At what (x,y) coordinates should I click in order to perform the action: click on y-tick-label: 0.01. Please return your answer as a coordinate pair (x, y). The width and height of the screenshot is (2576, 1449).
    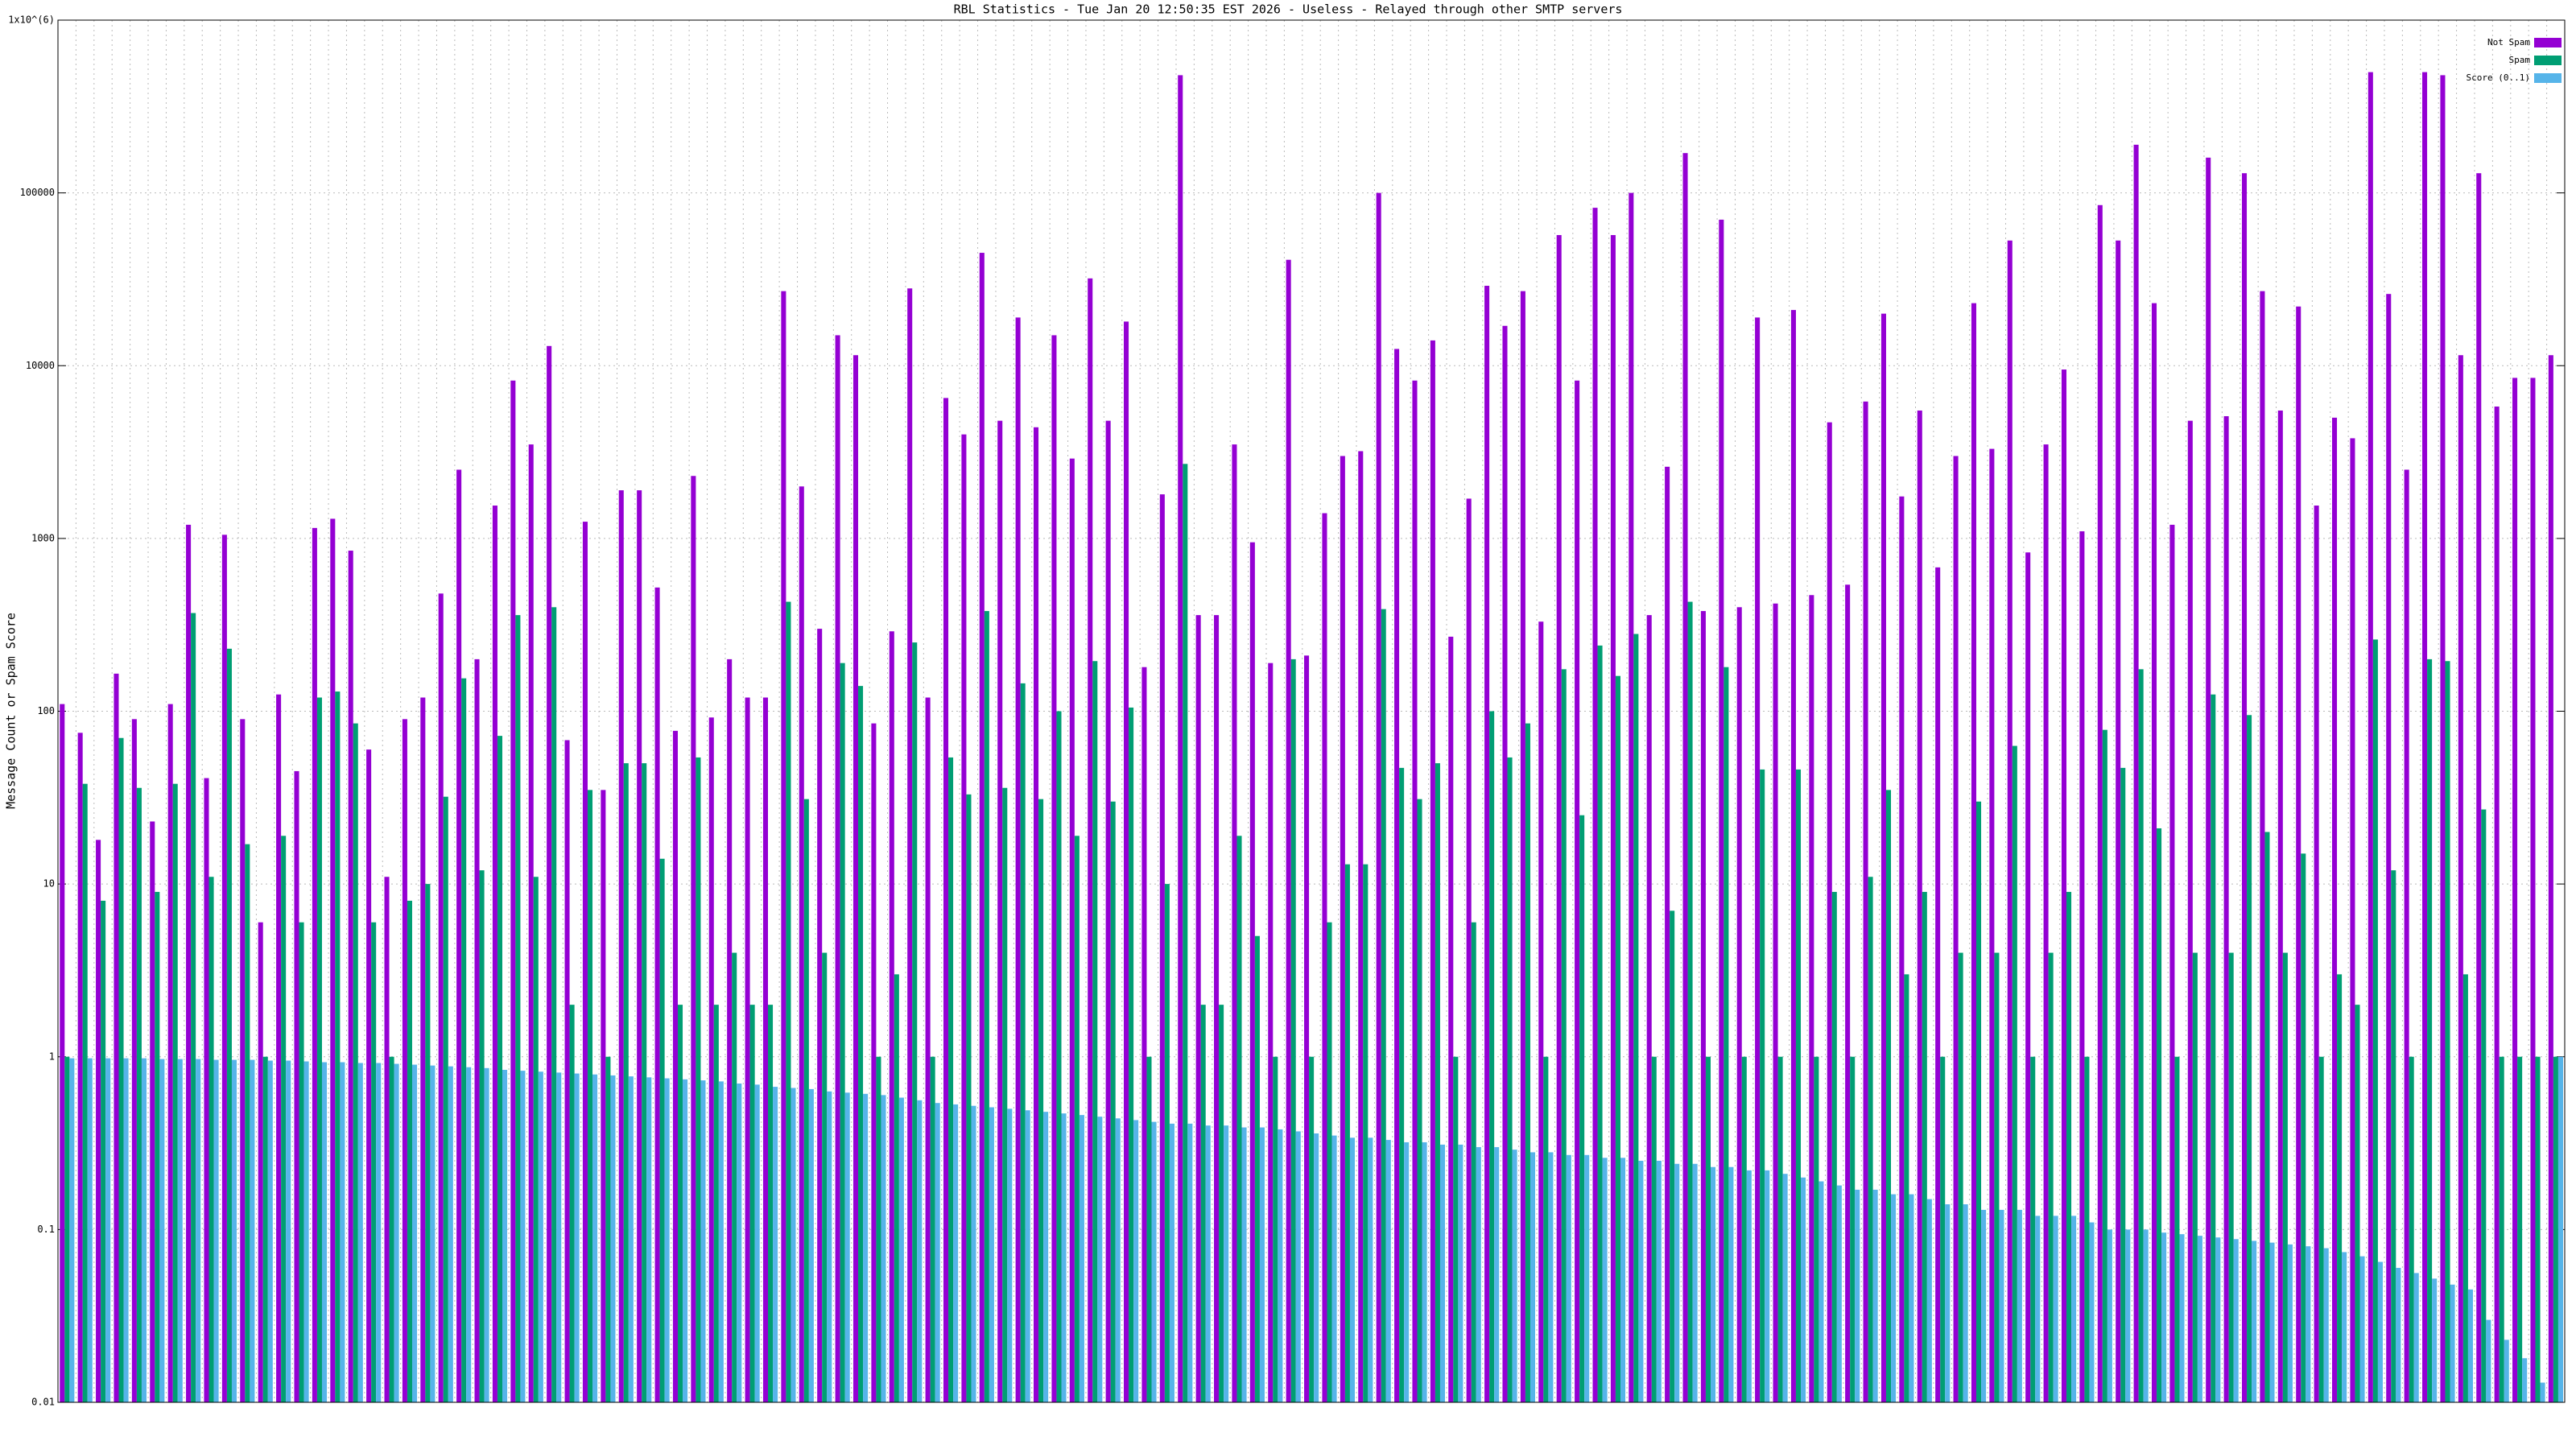
    Looking at the image, I should click on (43, 1402).